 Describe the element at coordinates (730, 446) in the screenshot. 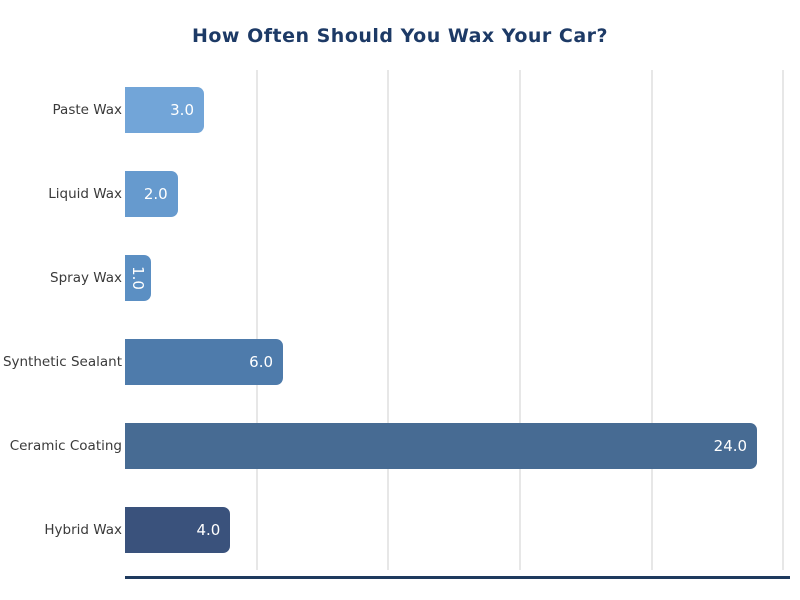

I see `bar-value-label: 24.0` at that location.